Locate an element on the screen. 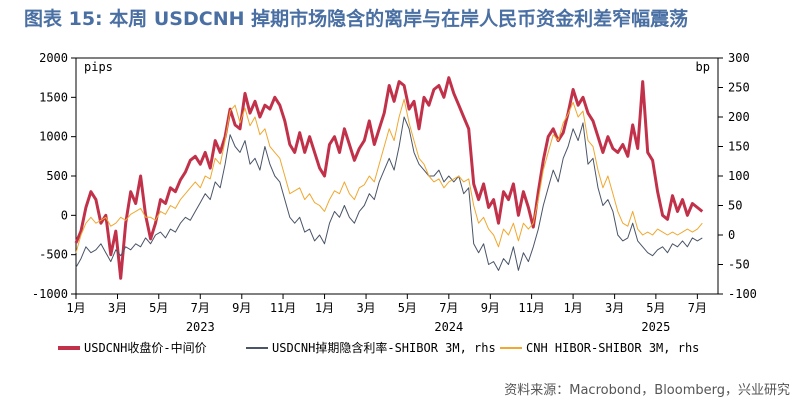 This screenshot has width=804, height=408. left-tick-label: 2000 is located at coordinates (53, 58).